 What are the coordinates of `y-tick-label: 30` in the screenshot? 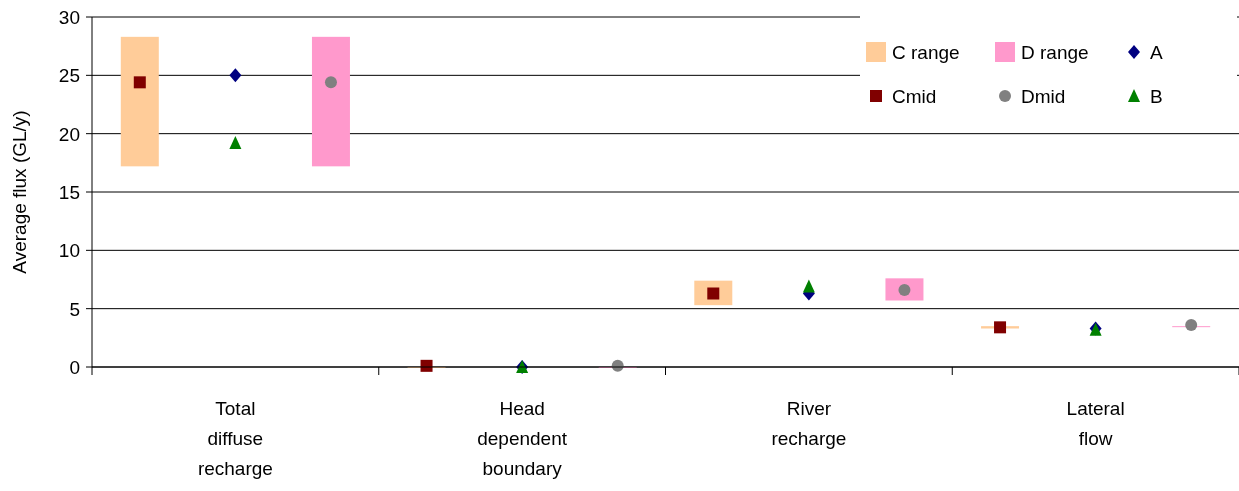 It's located at (69, 17).